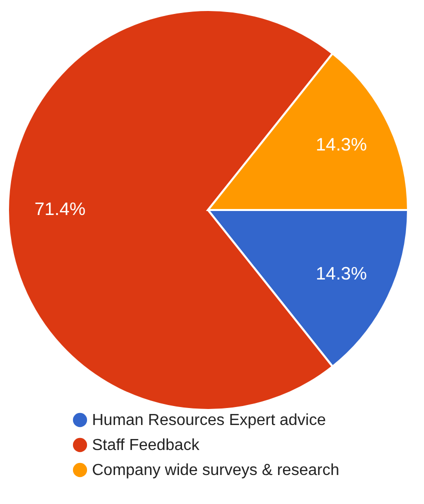 This screenshot has height=504, width=424. What do you see at coordinates (60, 209) in the screenshot?
I see `data-label: 71.4%` at bounding box center [60, 209].